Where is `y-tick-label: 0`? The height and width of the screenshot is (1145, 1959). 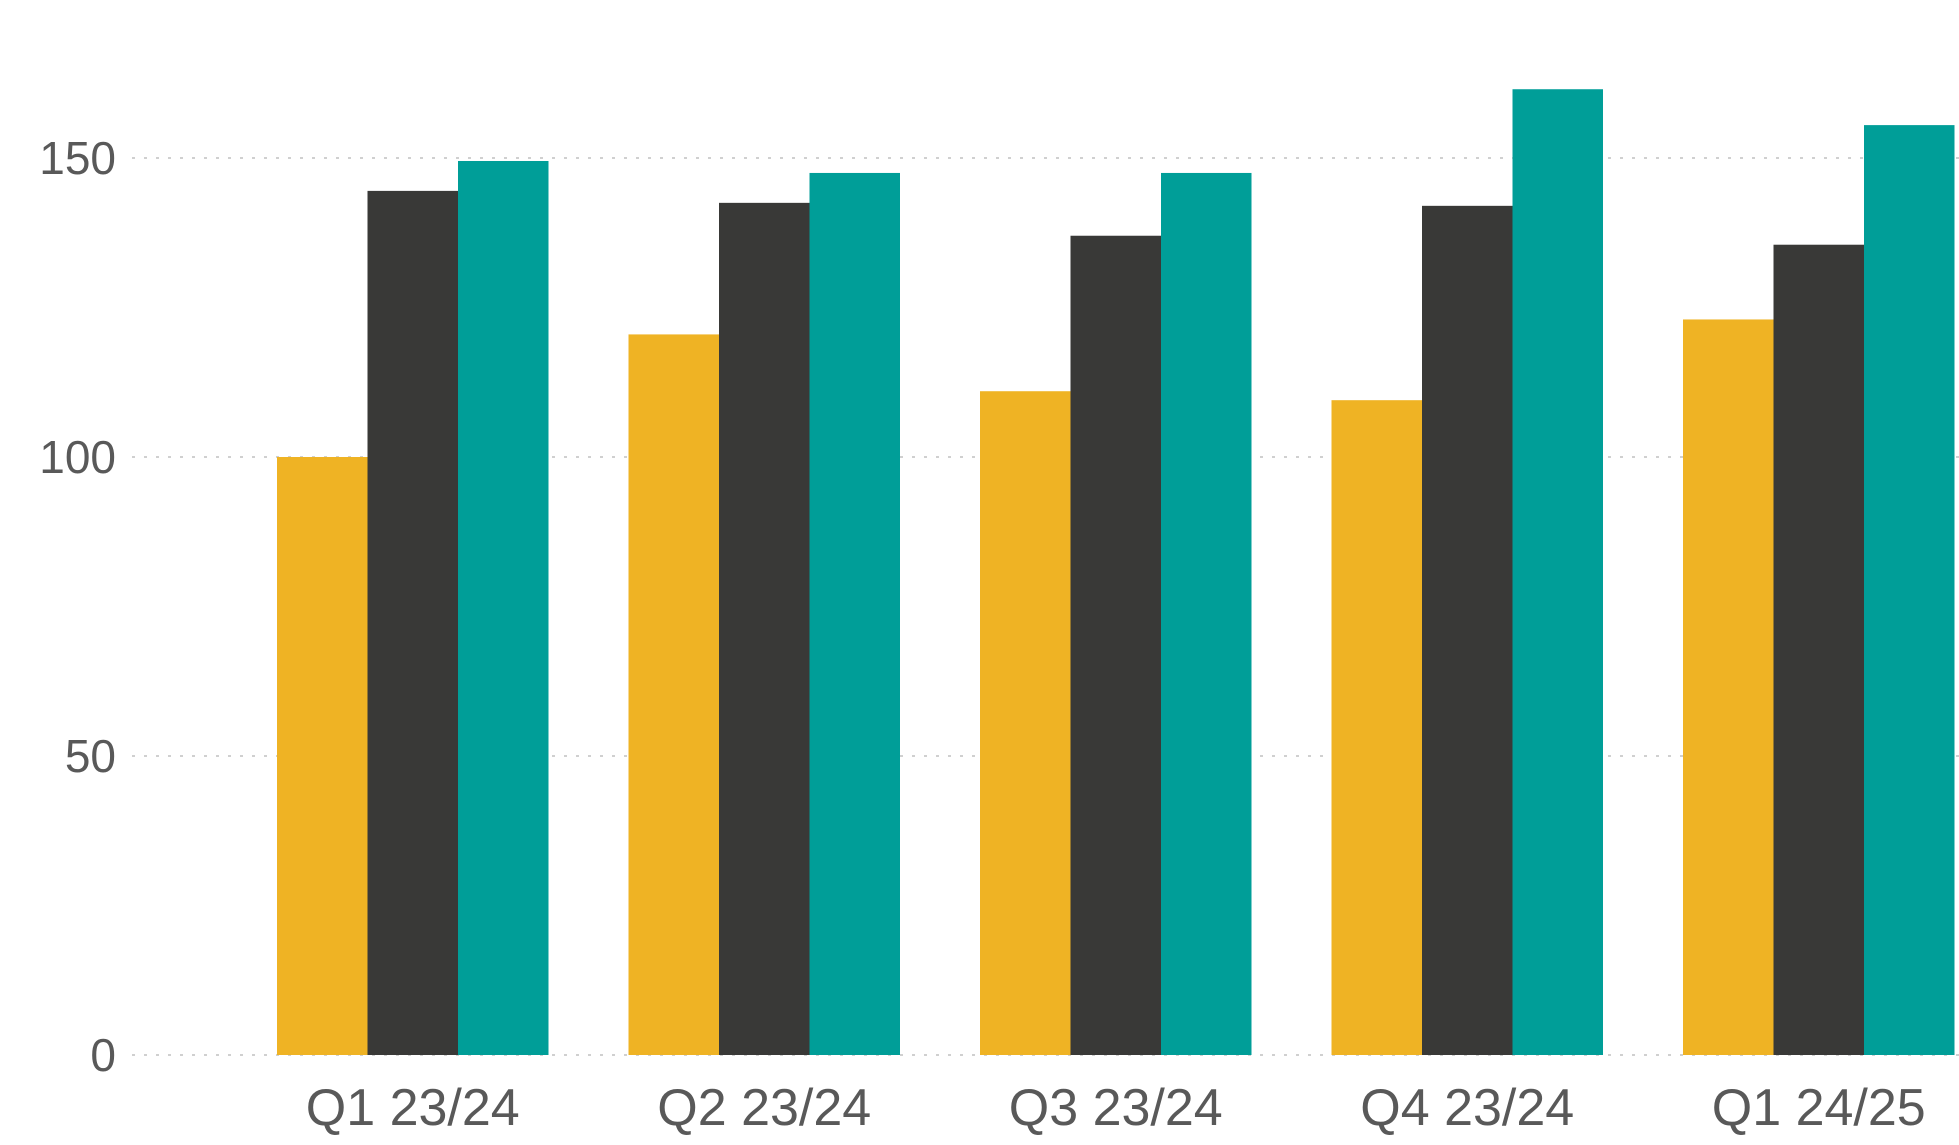 y-tick-label: 0 is located at coordinates (103, 1055).